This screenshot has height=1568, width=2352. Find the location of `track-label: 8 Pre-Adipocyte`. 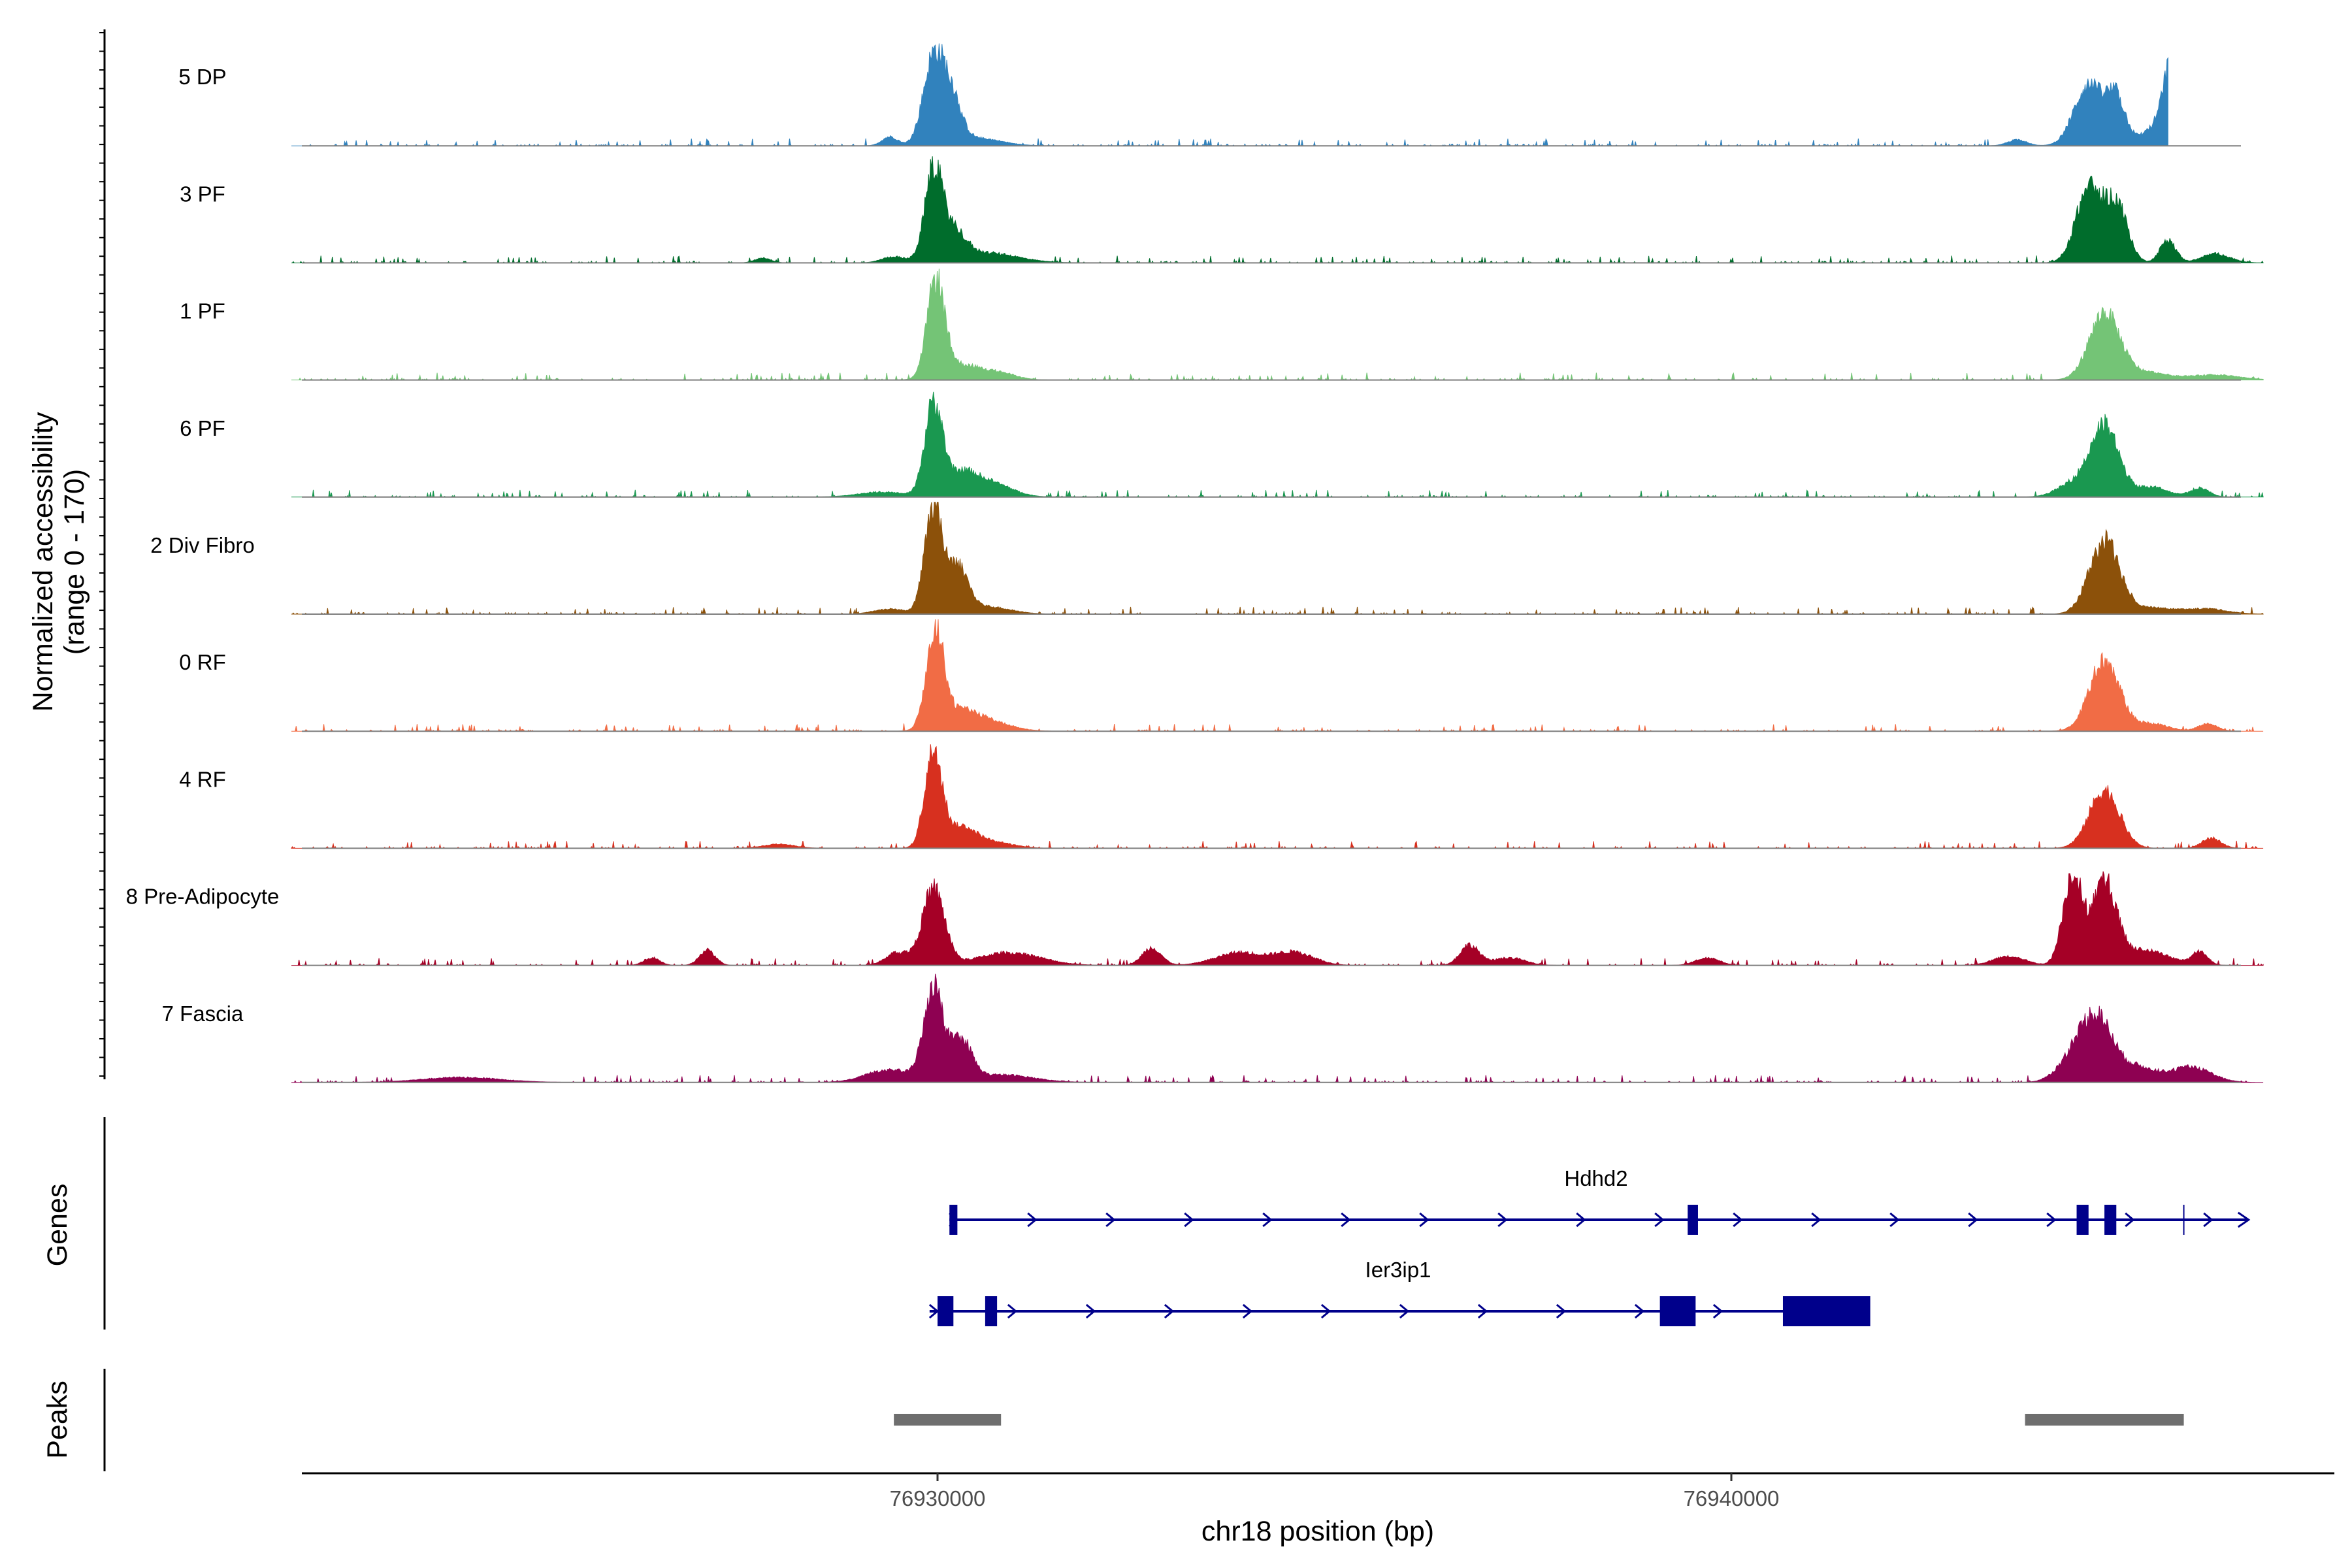

track-label: 8 Pre-Adipocyte is located at coordinates (203, 897).